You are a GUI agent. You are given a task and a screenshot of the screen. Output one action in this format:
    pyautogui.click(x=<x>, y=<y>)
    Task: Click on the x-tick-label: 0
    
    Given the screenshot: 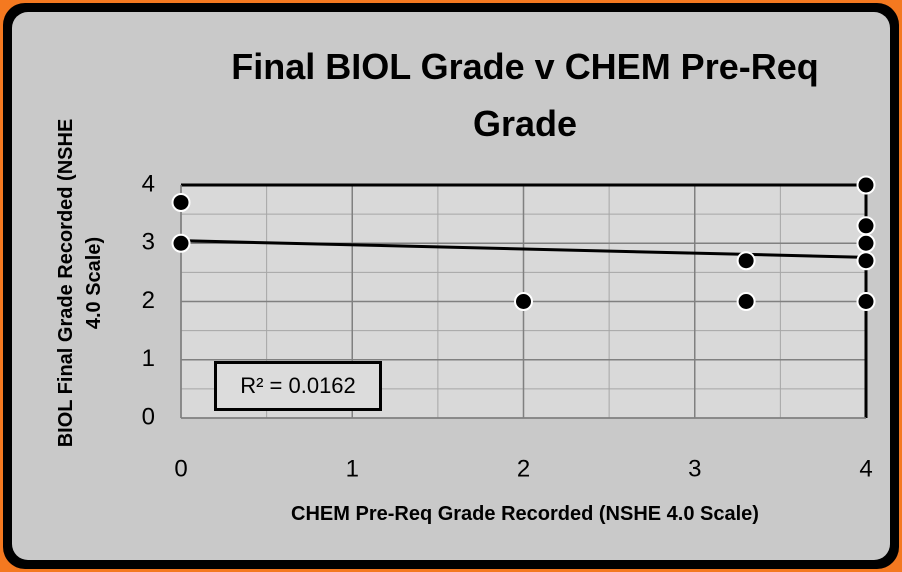 What is the action you would take?
    pyautogui.click(x=180, y=468)
    